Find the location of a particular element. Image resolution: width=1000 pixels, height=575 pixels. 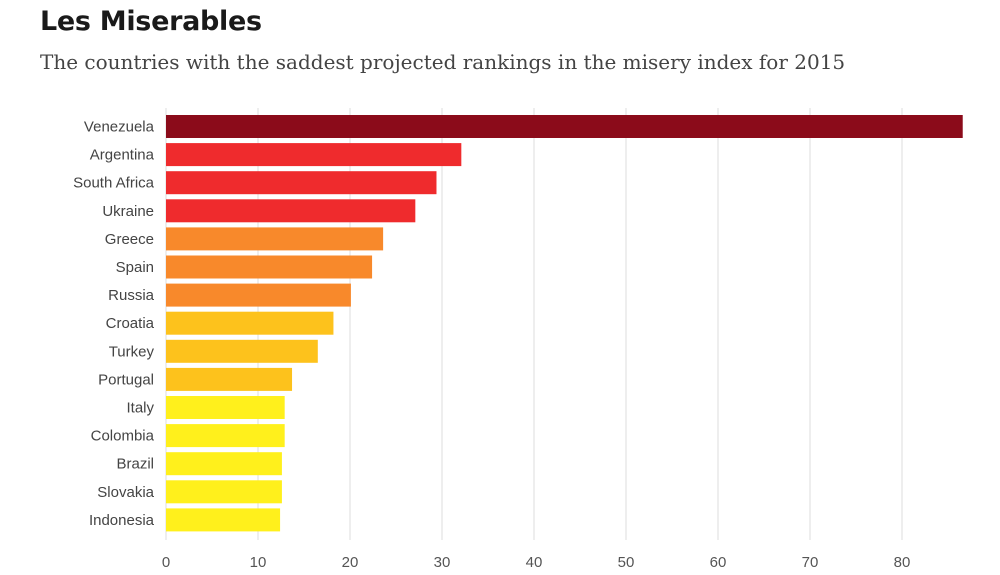

bar-brazil is located at coordinates (224, 464).